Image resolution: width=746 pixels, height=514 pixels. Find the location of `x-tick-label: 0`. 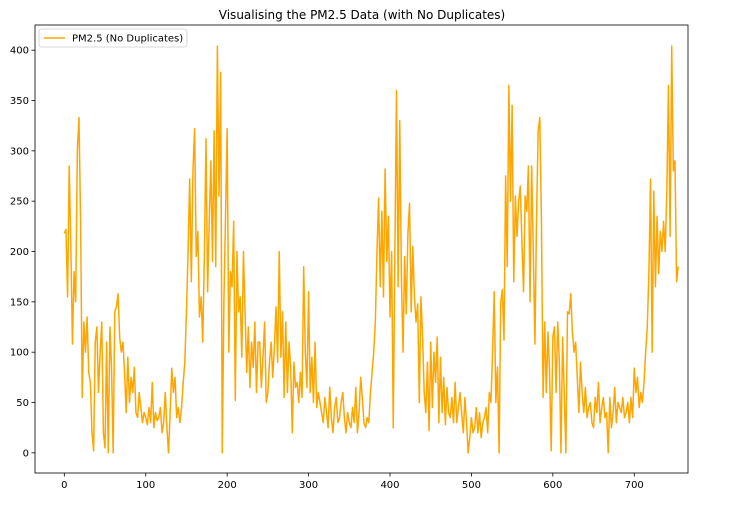

x-tick-label: 0 is located at coordinates (64, 485).